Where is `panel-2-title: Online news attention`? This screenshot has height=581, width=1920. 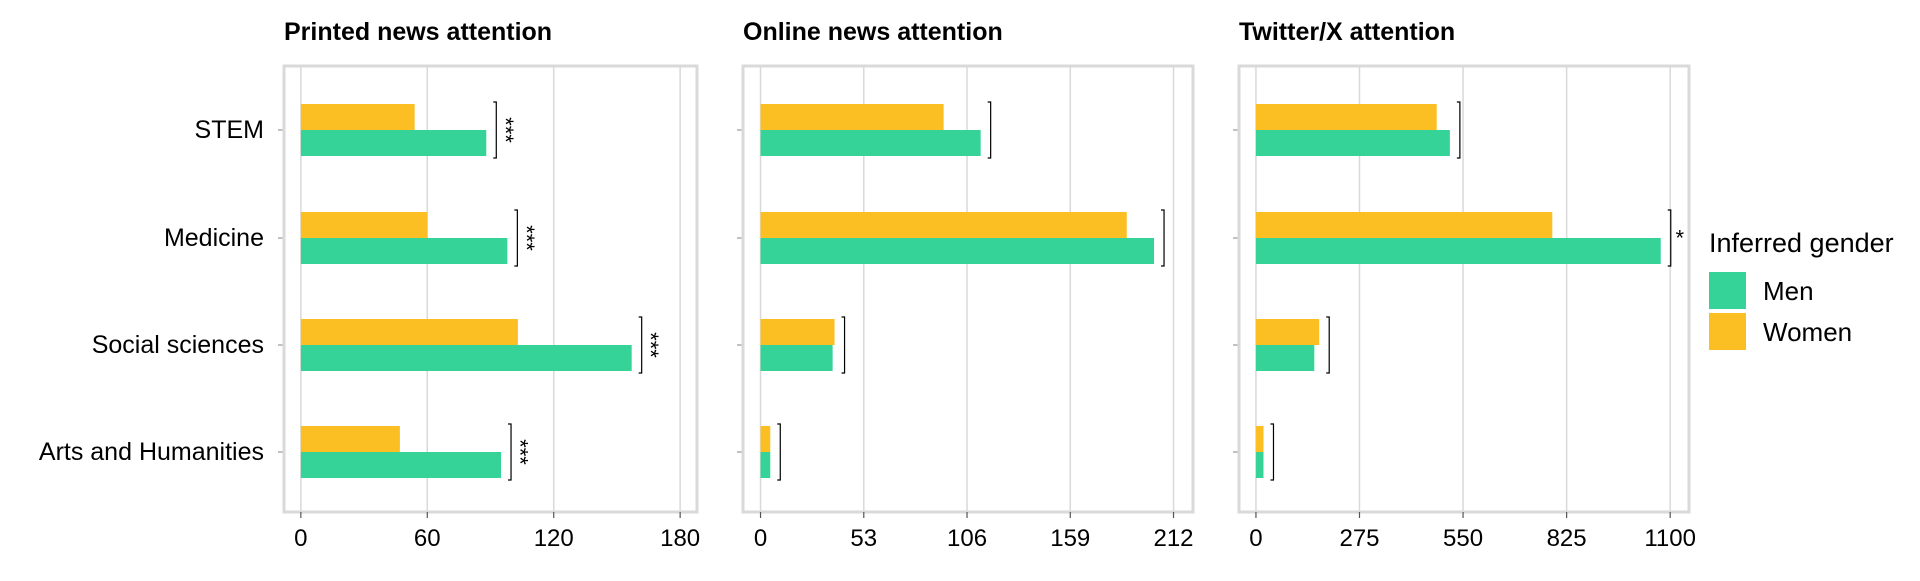 panel-2-title: Online news attention is located at coordinates (873, 32).